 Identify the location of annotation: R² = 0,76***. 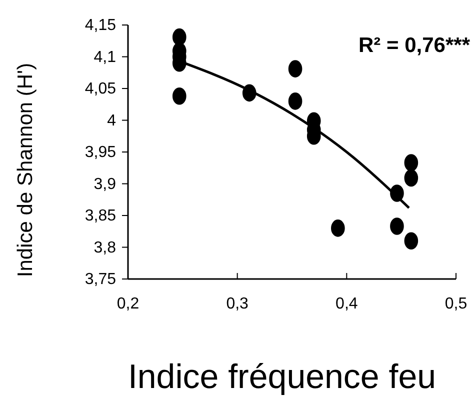
(414, 45).